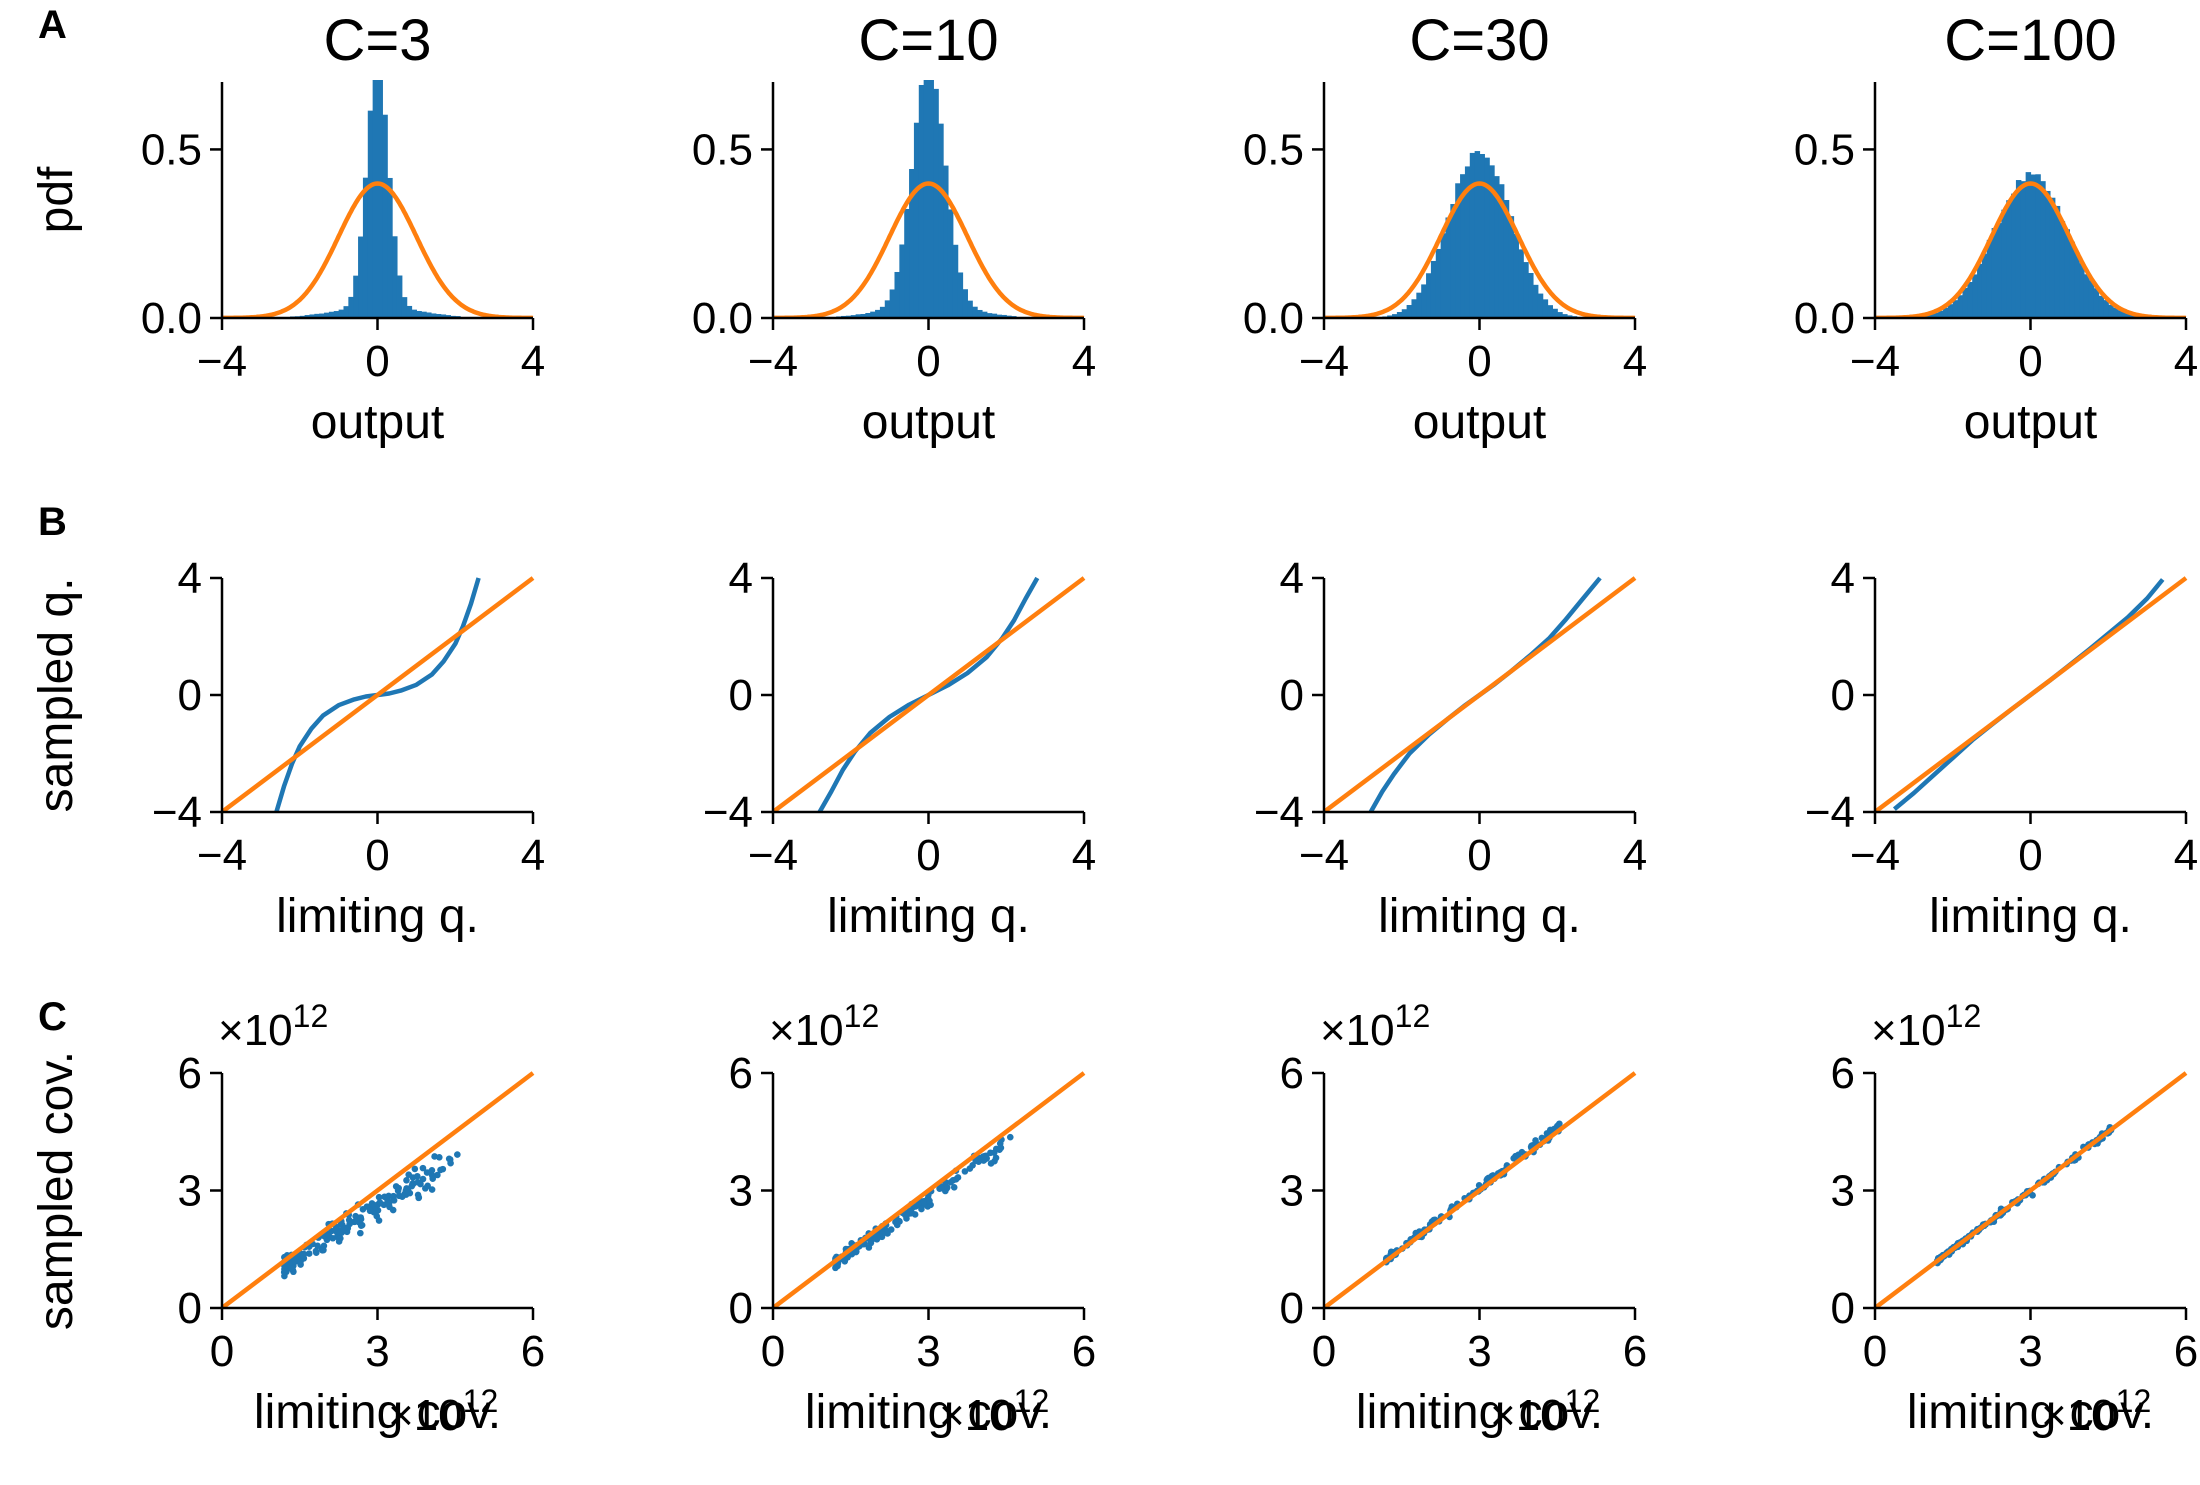  I want to click on x-axis-label: limiting q., so click(2030, 916).